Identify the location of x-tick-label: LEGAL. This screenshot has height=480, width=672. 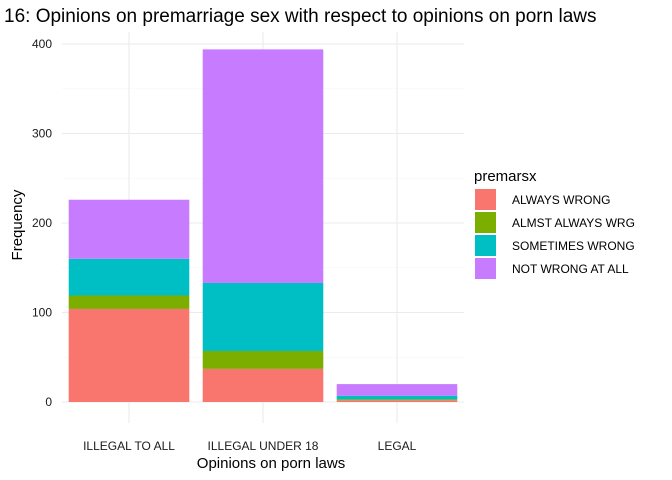
(397, 446).